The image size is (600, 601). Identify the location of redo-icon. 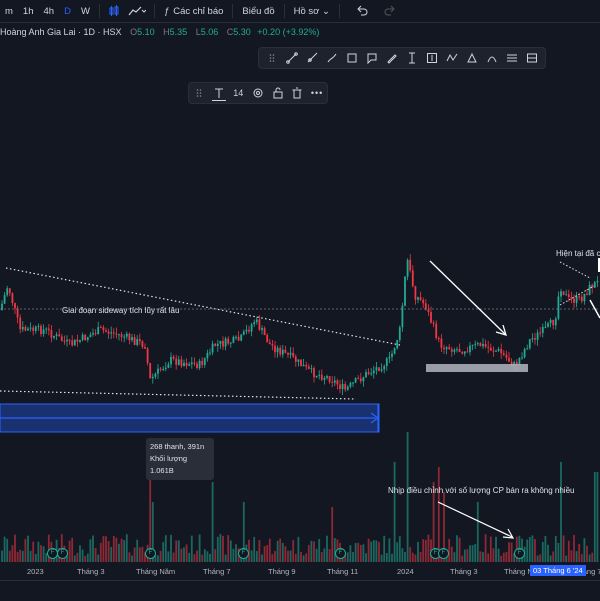
(390, 11).